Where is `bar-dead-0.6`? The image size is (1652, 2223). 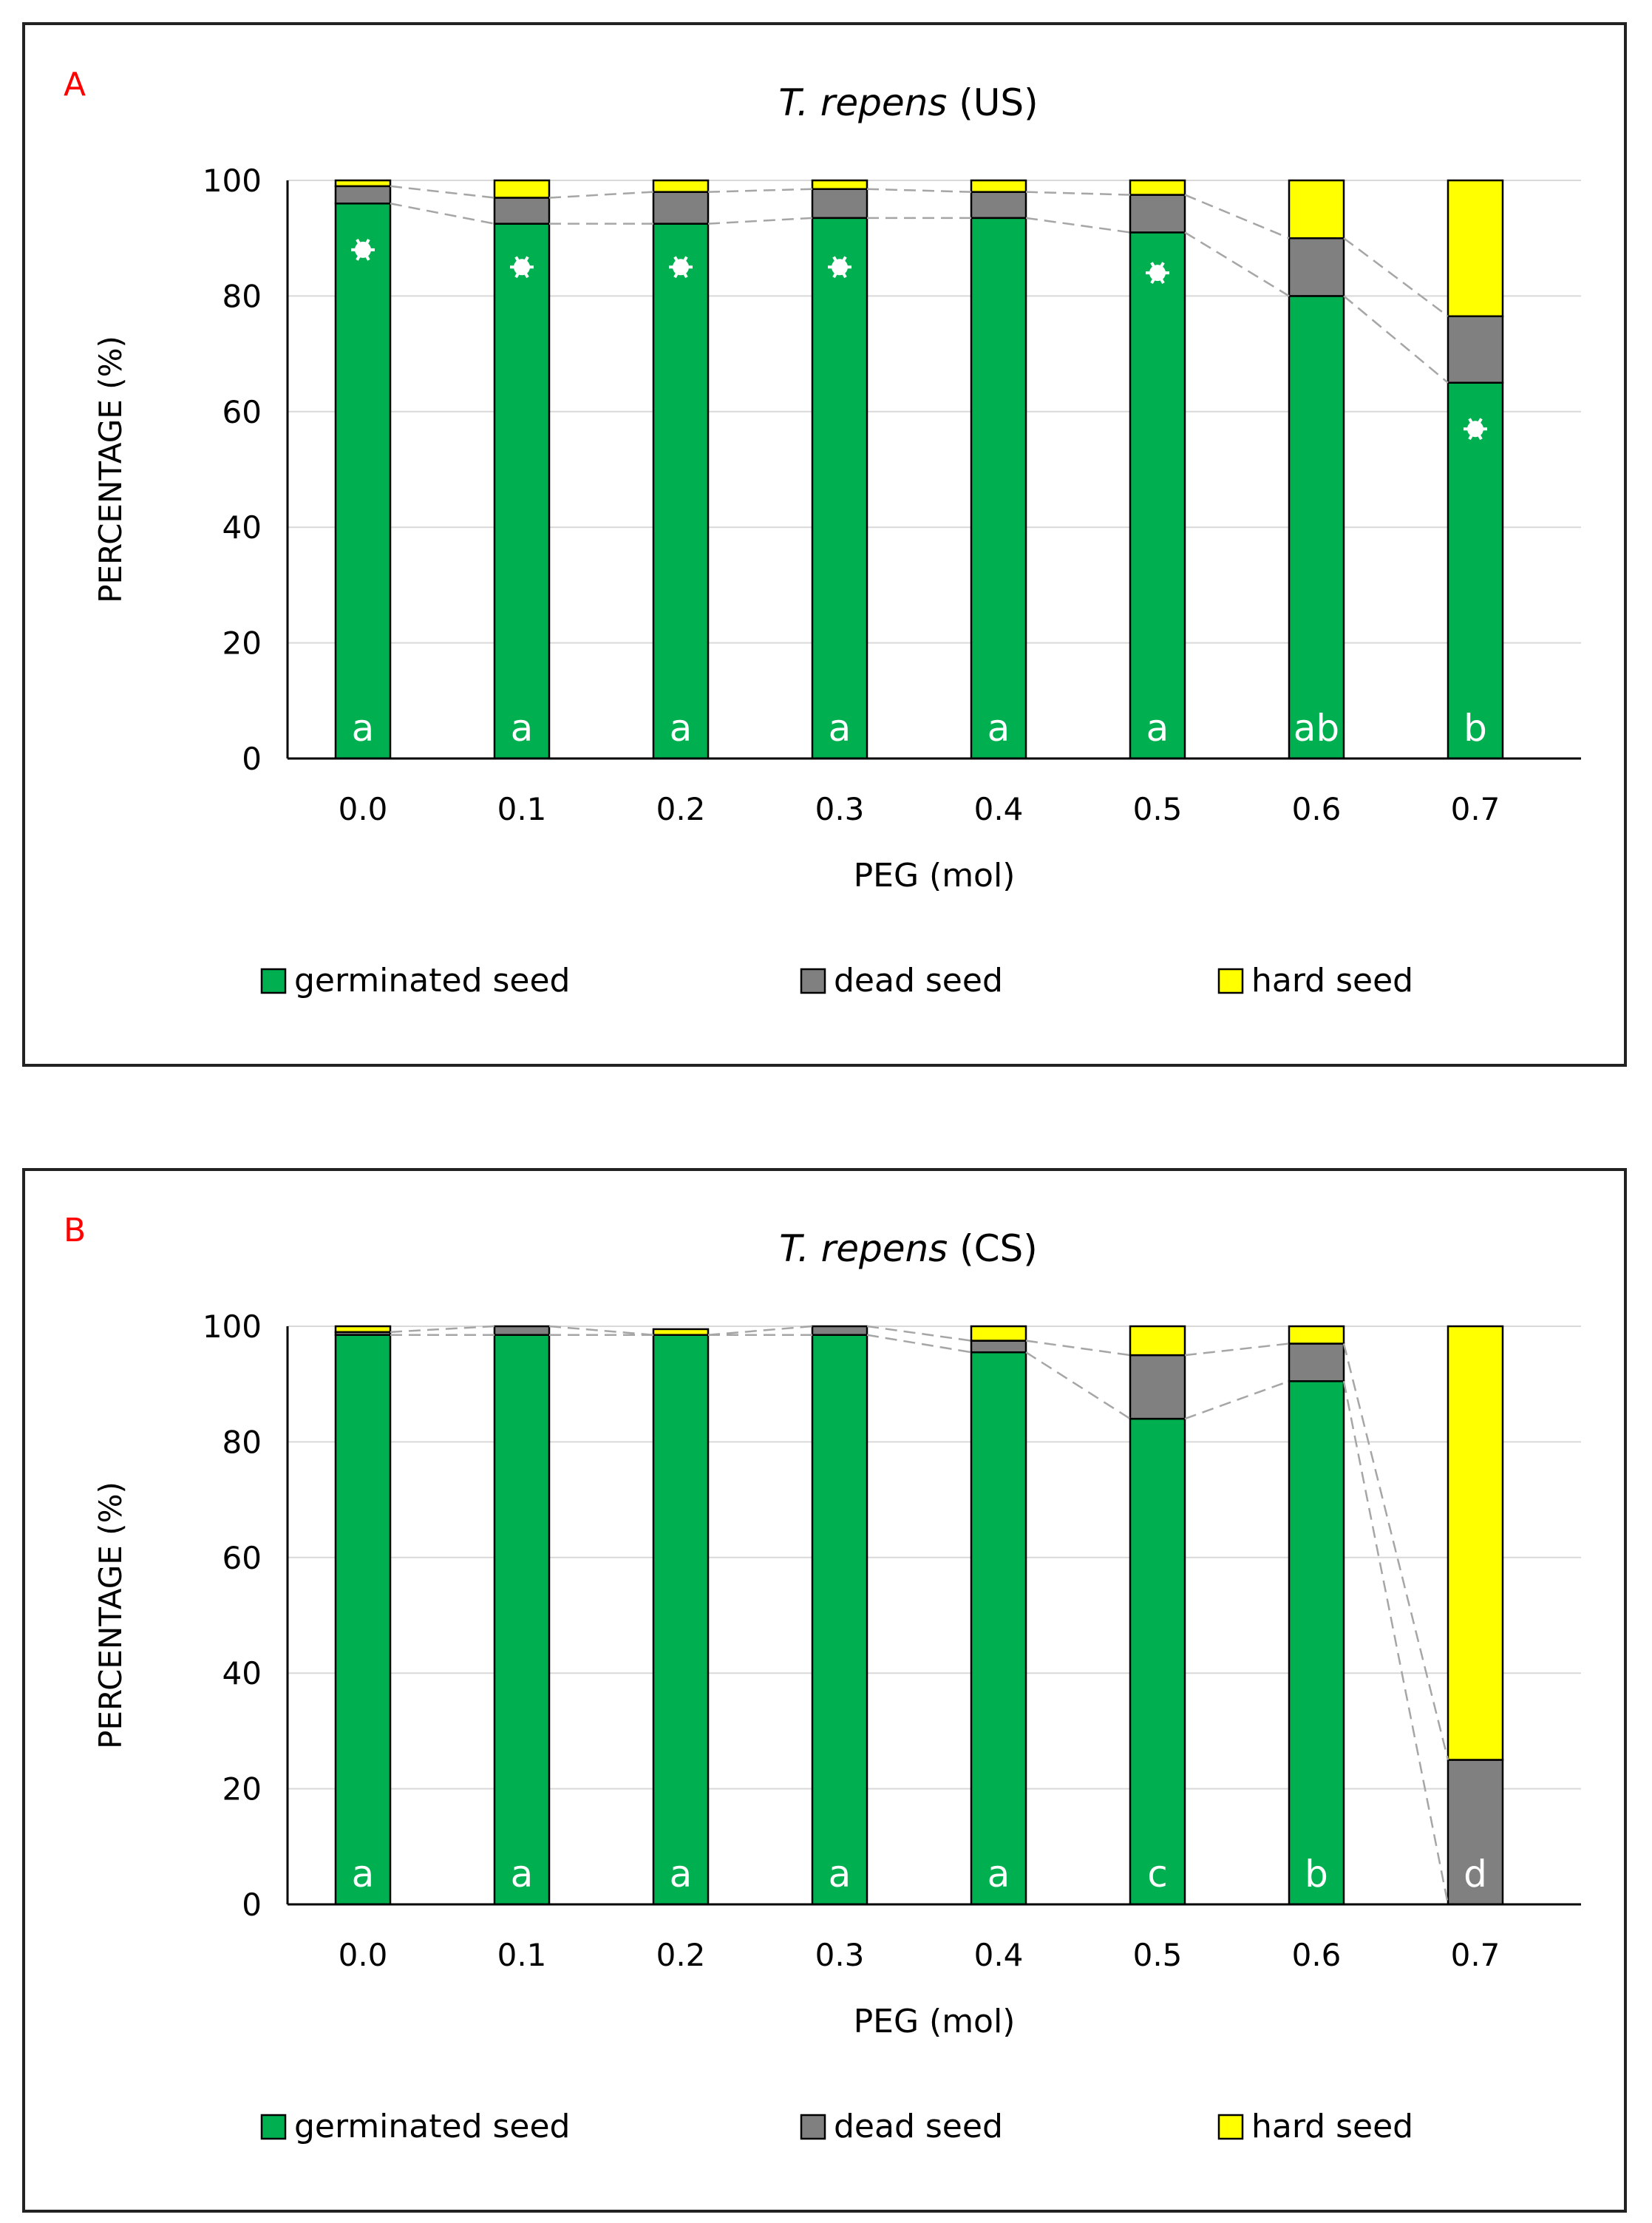
bar-dead-0.6 is located at coordinates (1316, 1362).